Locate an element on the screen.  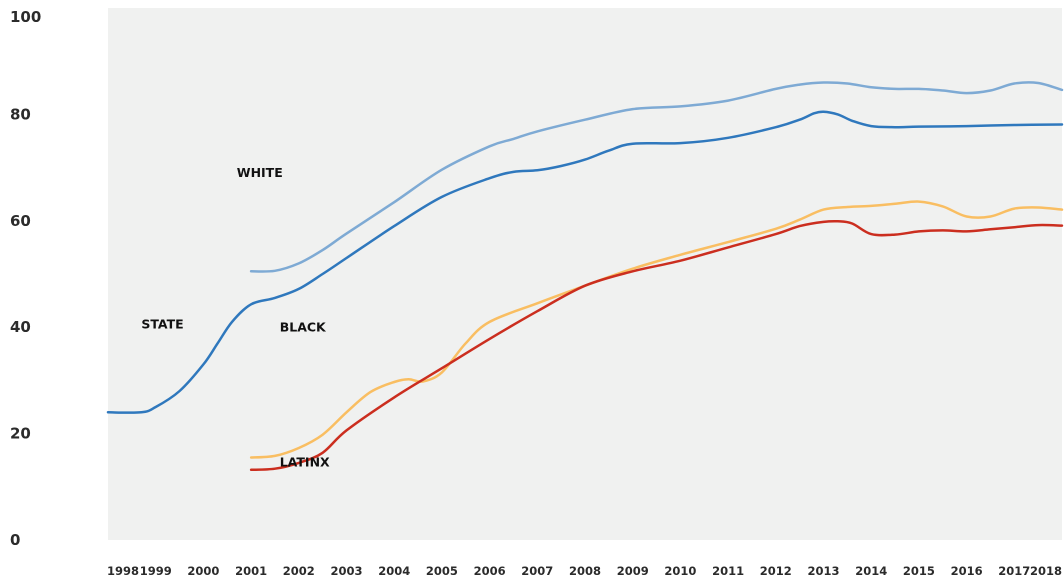
x-tick-label: 2008 is located at coordinates (585, 571).